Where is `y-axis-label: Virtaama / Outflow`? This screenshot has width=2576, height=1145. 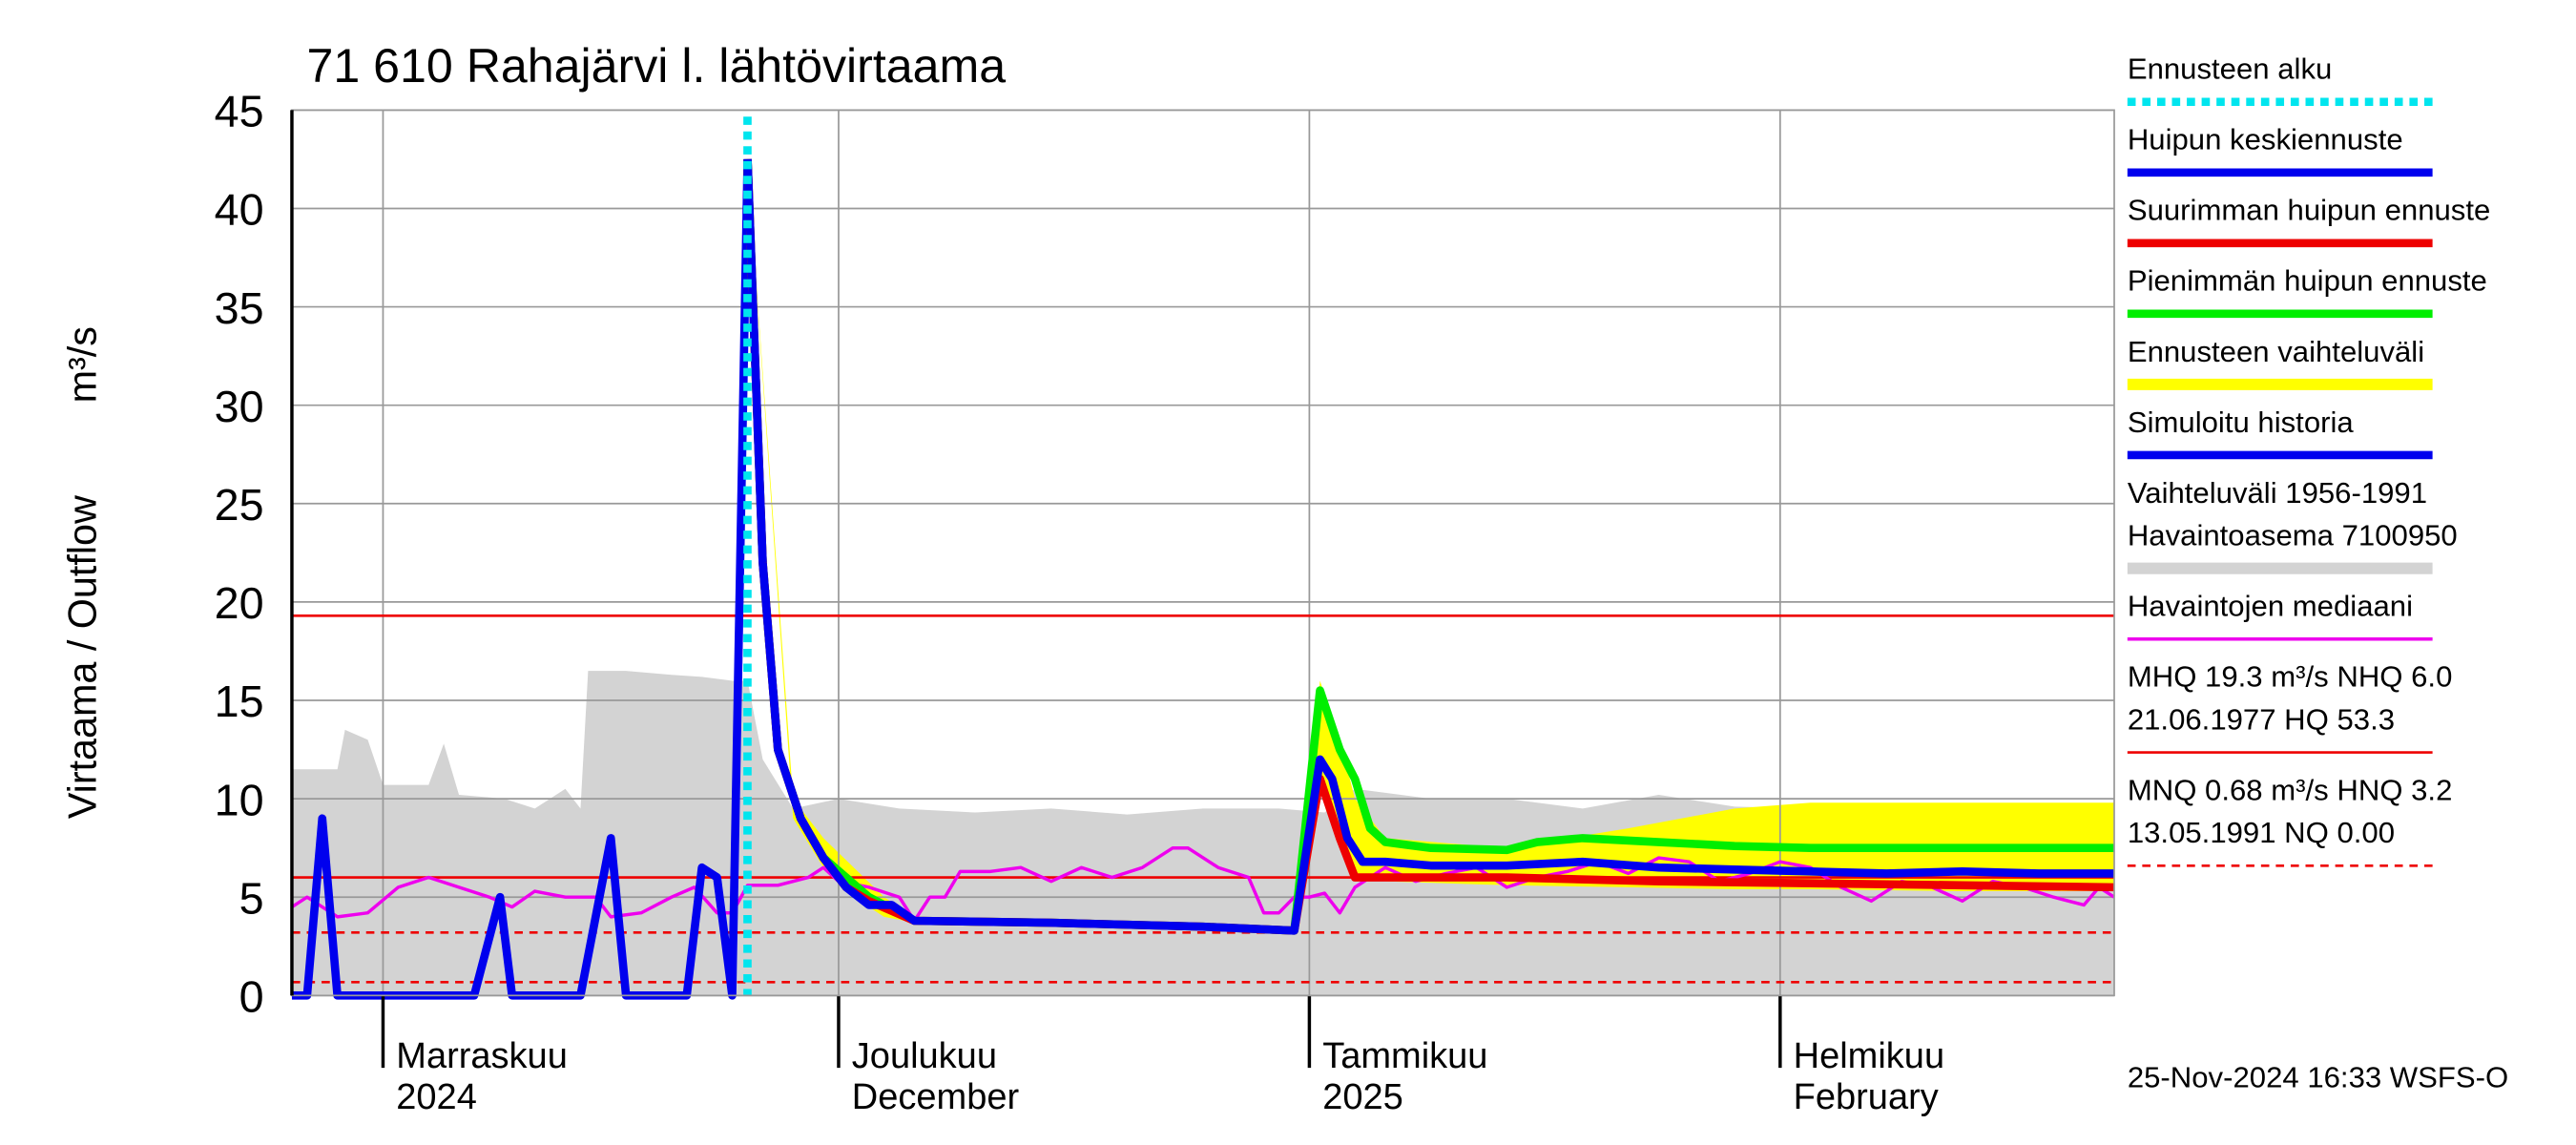
y-axis-label: Virtaama / Outflow is located at coordinates (82, 657).